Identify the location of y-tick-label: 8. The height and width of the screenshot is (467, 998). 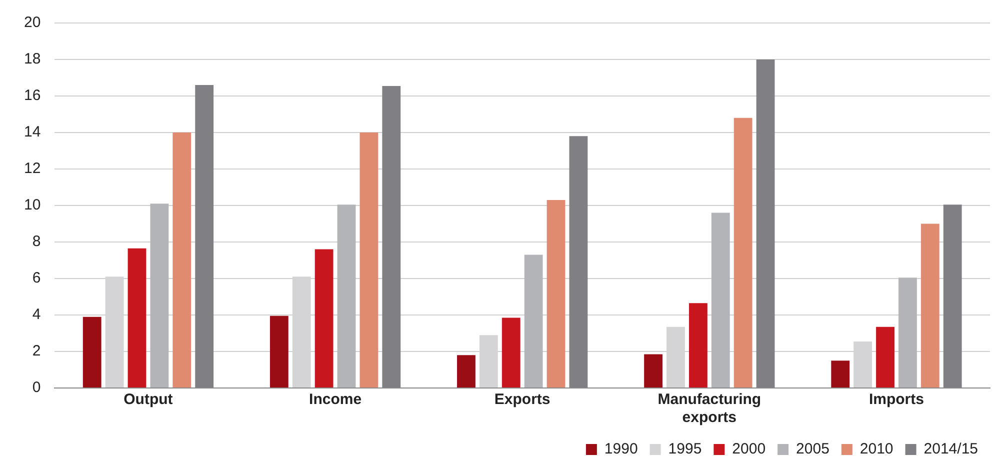
(36, 241).